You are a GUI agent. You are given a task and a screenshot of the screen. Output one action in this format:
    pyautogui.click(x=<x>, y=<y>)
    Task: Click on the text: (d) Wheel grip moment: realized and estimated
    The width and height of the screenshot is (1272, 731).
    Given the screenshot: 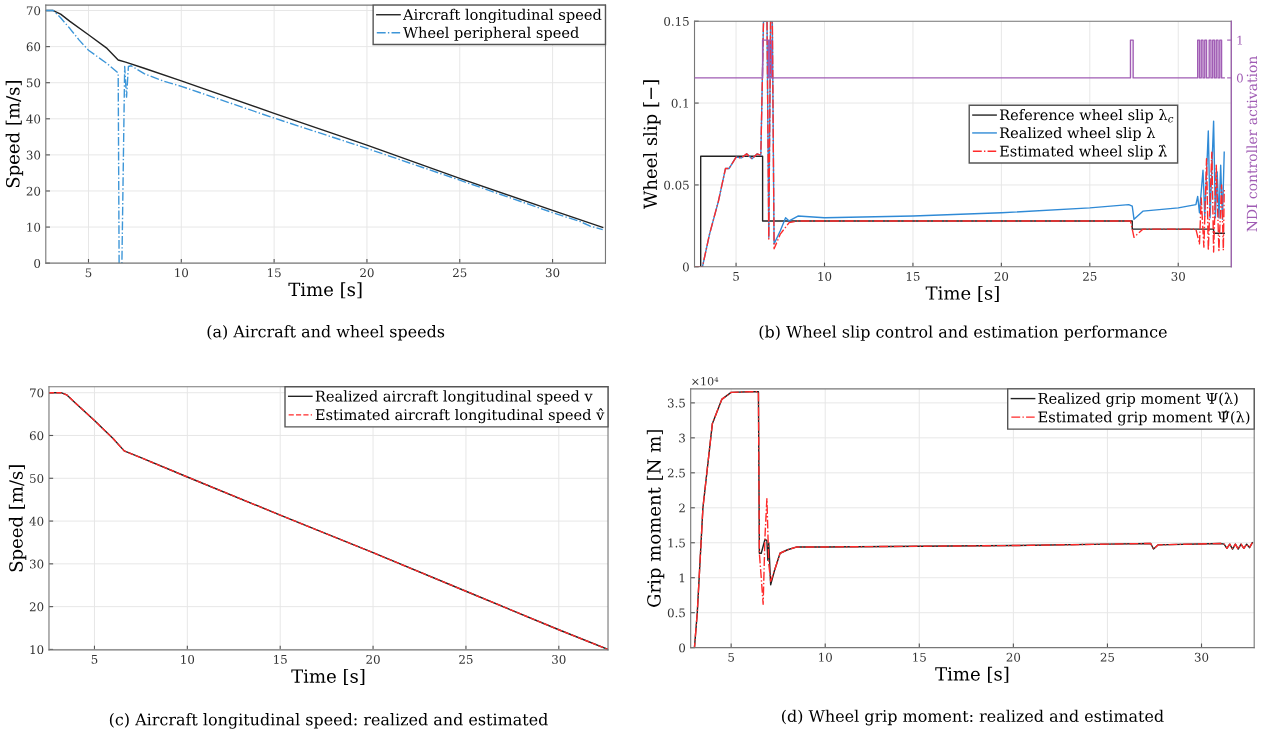 What is the action you would take?
    pyautogui.click(x=973, y=717)
    